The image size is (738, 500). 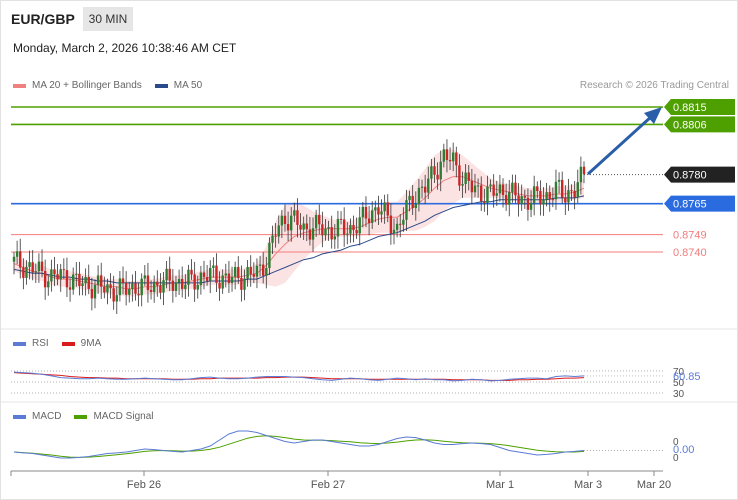 I want to click on macd-line, so click(x=299, y=444).